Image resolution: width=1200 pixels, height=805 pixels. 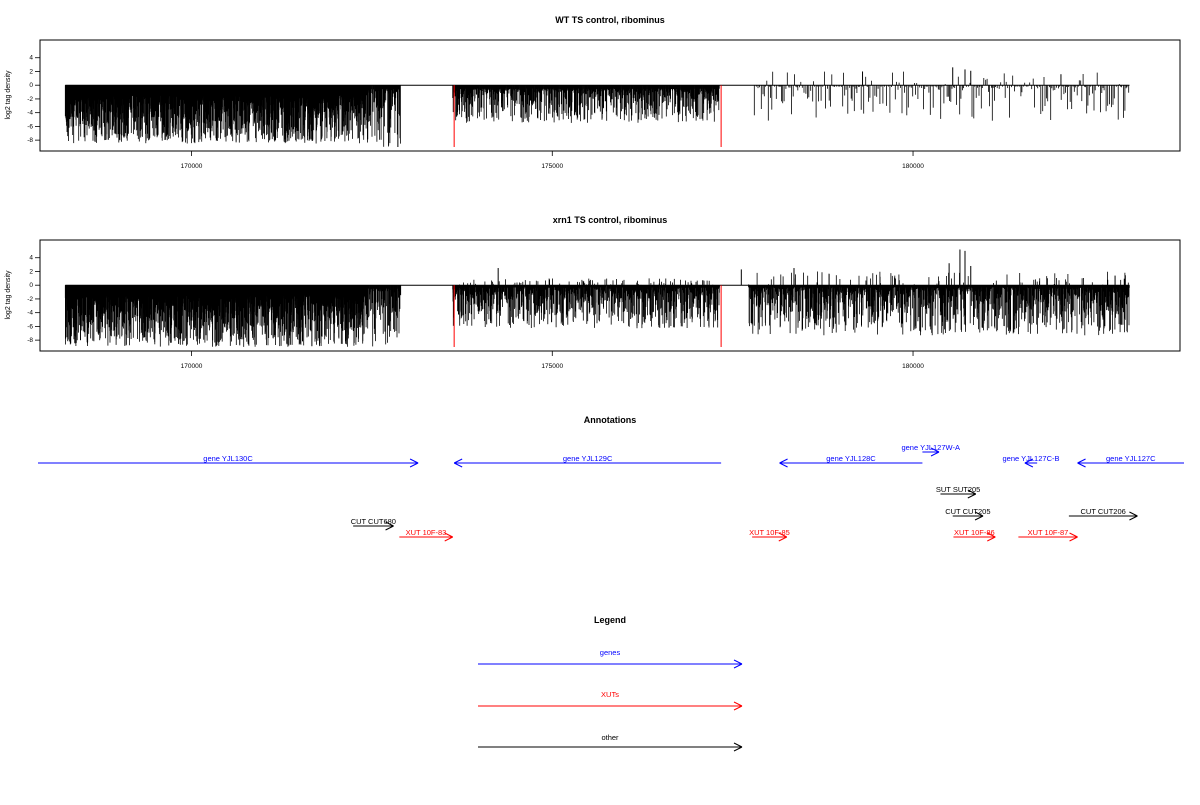 What do you see at coordinates (610, 20) in the screenshot?
I see `panel-title: WT TS control, ribominus` at bounding box center [610, 20].